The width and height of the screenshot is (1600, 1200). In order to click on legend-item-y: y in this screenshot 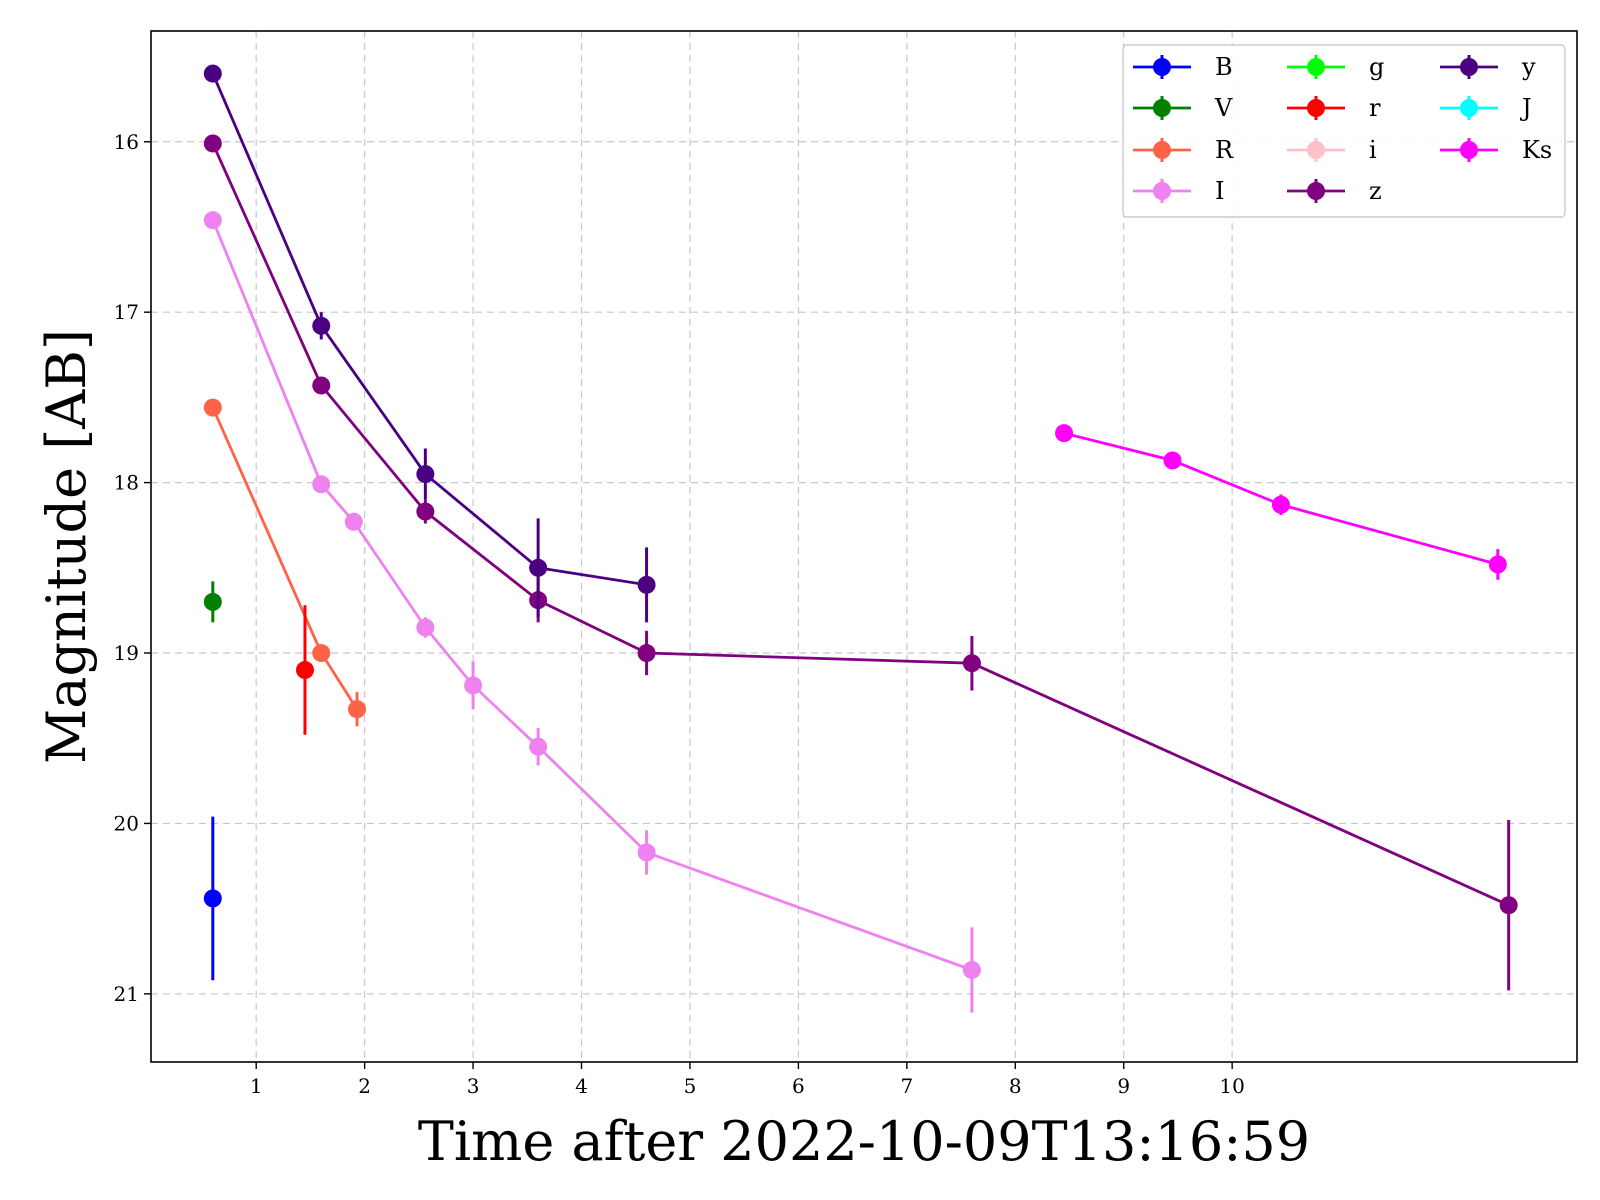, I will do `click(1488, 67)`.